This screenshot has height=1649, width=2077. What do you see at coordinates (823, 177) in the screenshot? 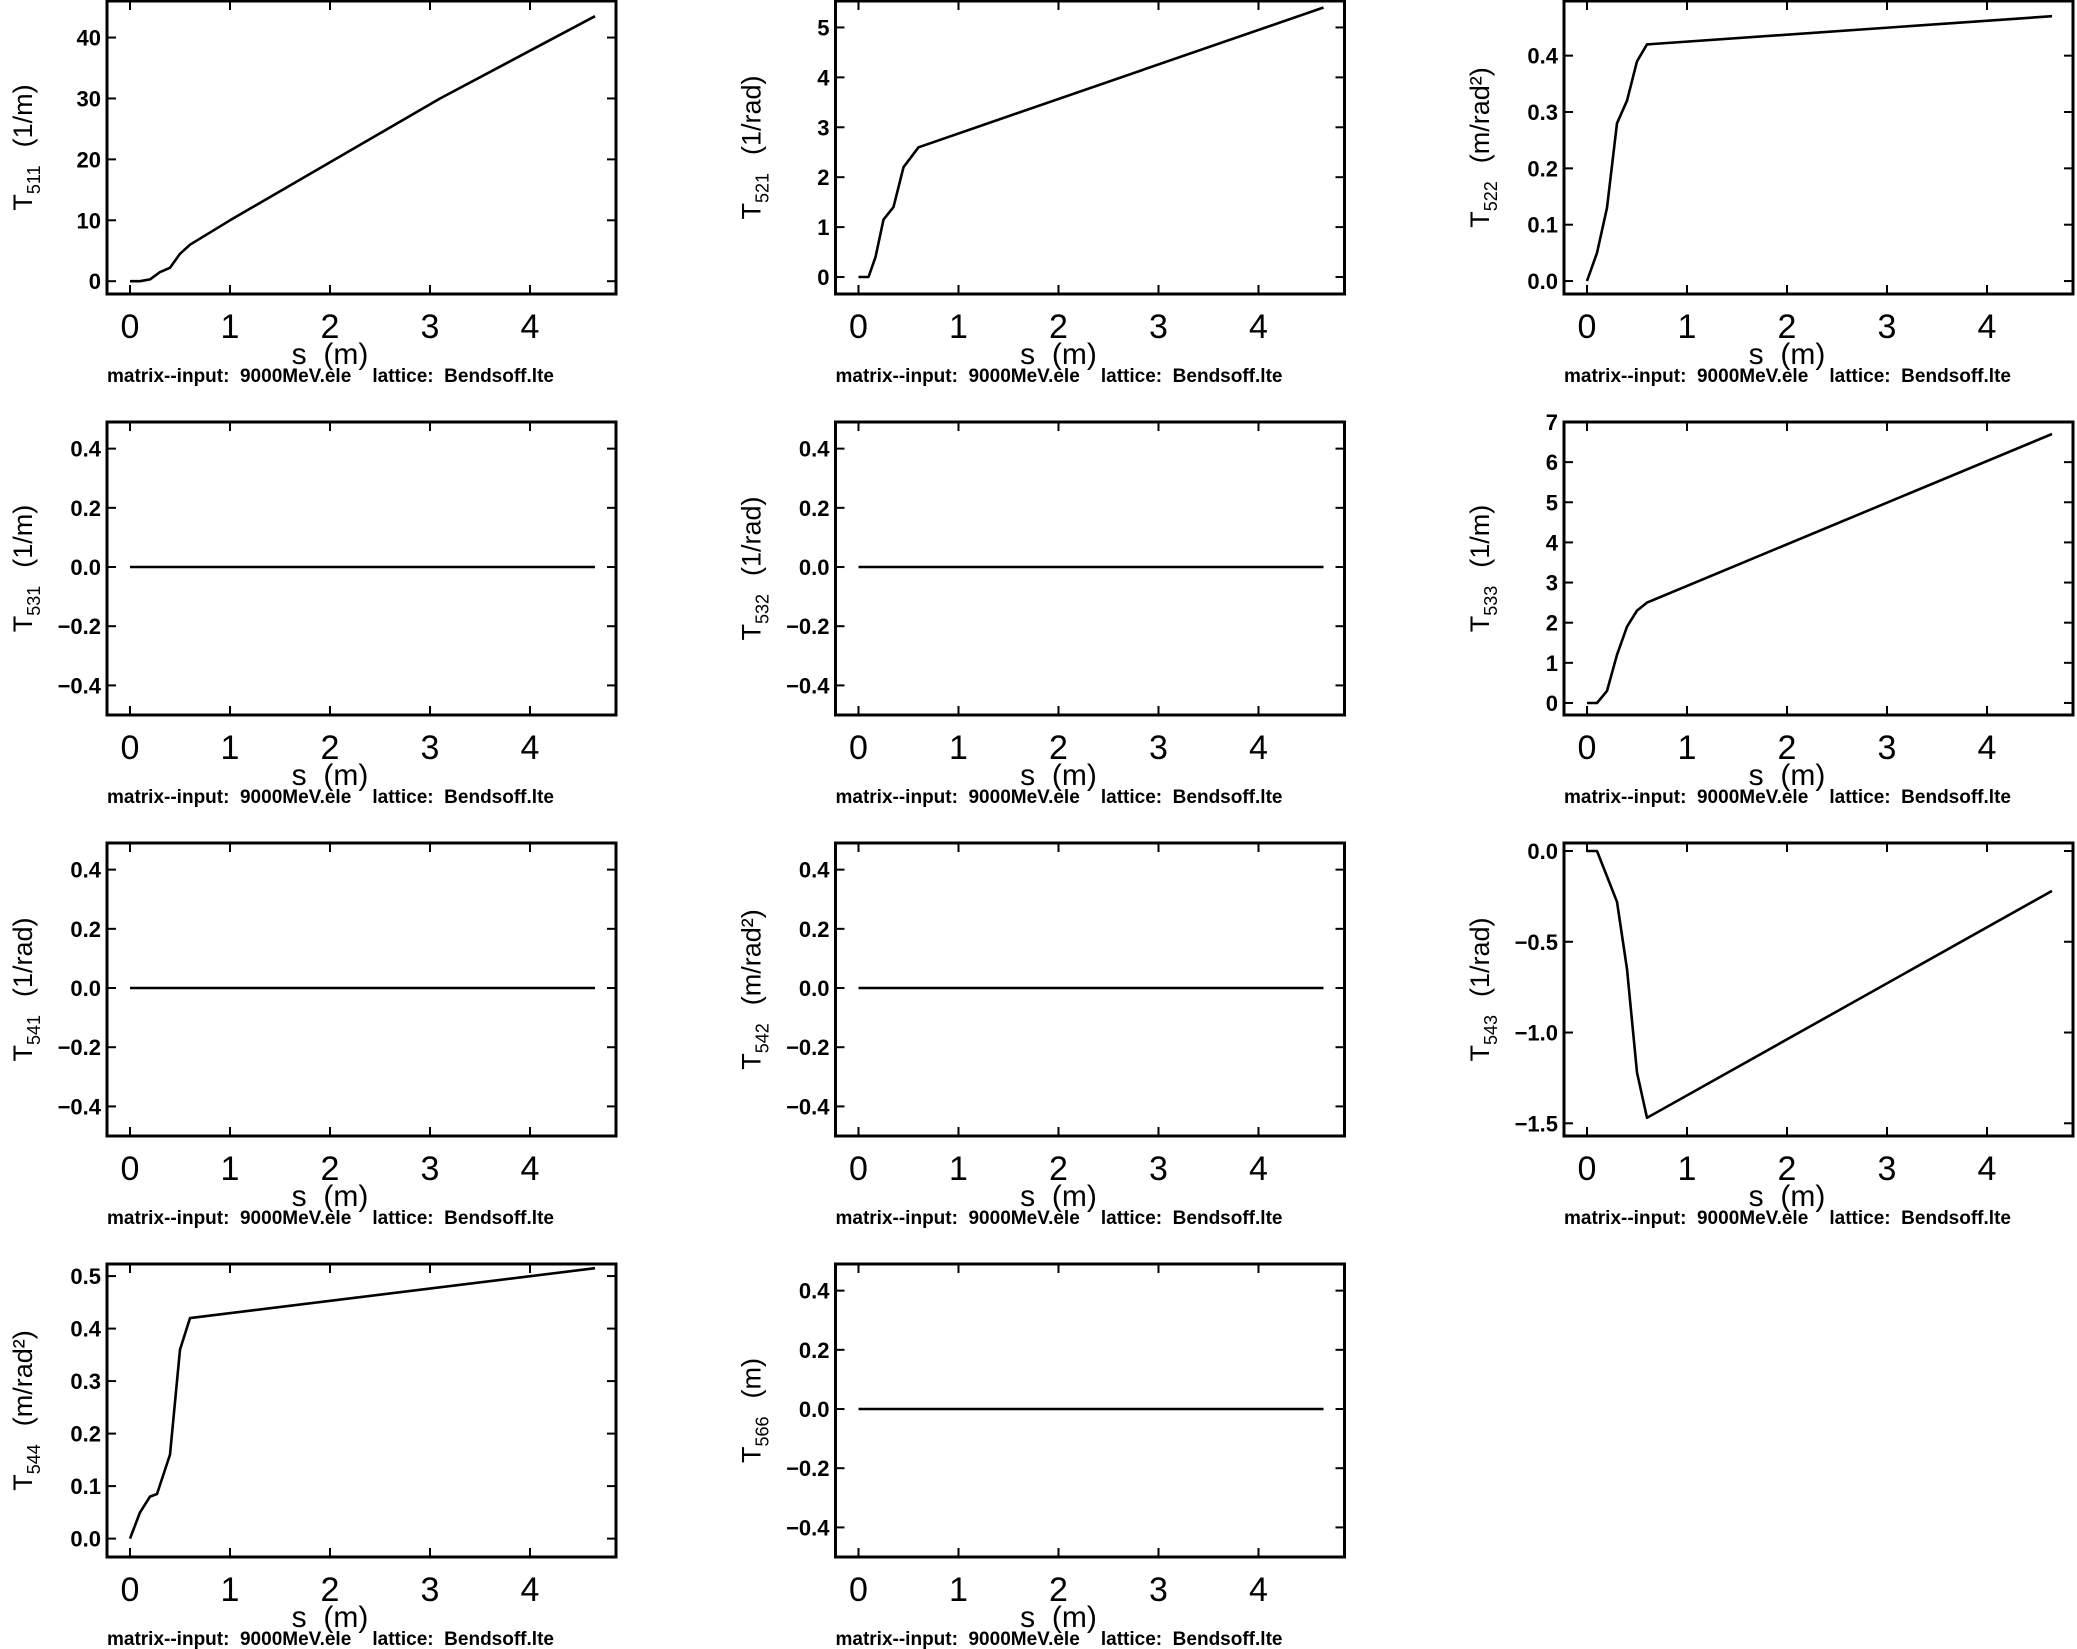
I see `y-tick-label: 2` at bounding box center [823, 177].